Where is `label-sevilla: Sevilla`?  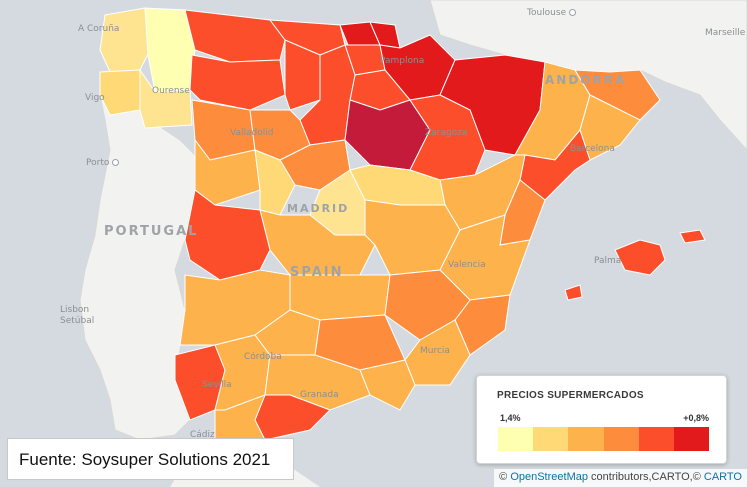 label-sevilla: Sevilla is located at coordinates (217, 385).